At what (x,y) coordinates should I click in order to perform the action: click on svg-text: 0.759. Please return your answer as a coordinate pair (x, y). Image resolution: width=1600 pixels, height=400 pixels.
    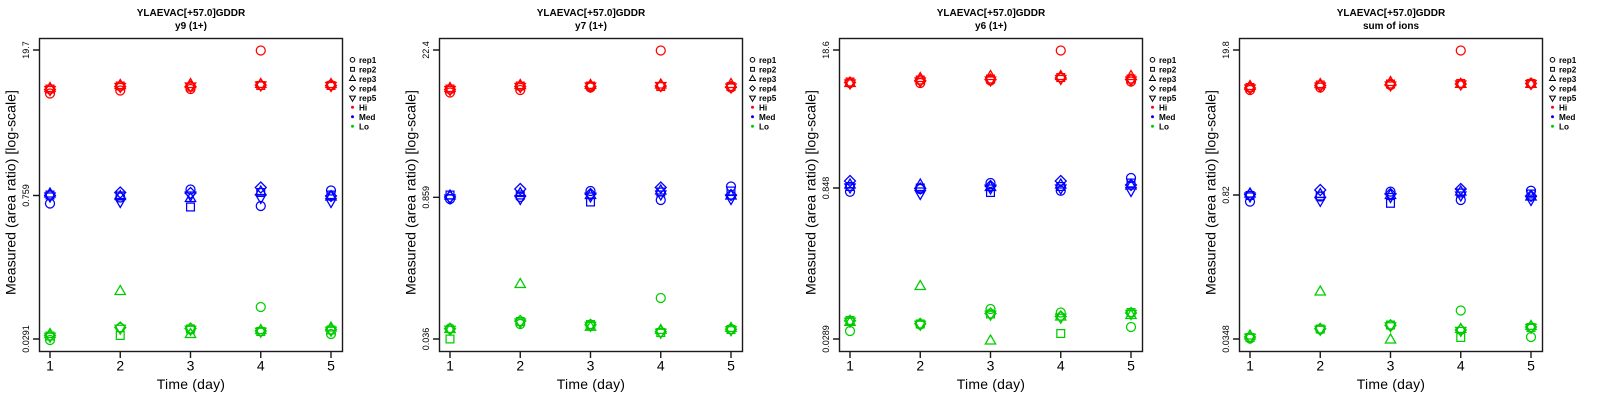
    Looking at the image, I should click on (26, 195).